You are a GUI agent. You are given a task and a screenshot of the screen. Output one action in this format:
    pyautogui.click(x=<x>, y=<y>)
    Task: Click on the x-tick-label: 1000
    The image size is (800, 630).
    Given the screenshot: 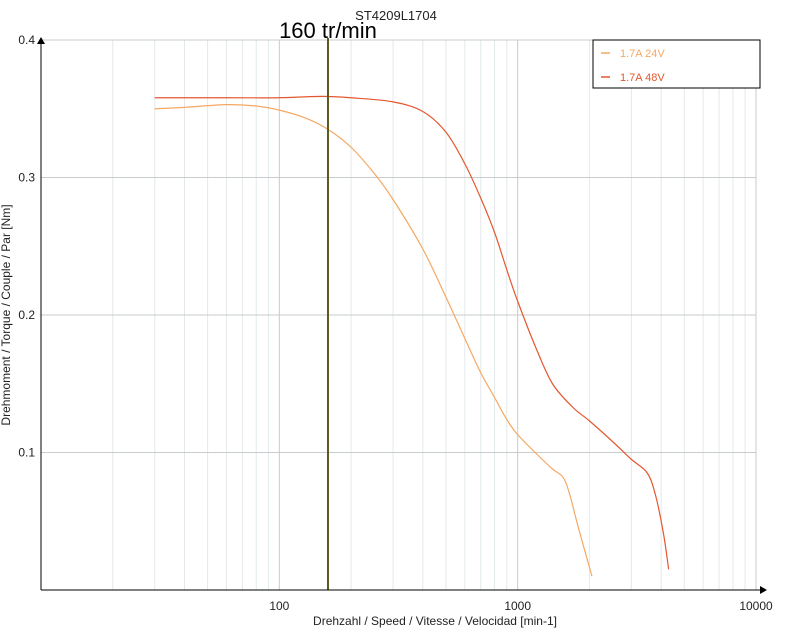 What is the action you would take?
    pyautogui.click(x=517, y=606)
    